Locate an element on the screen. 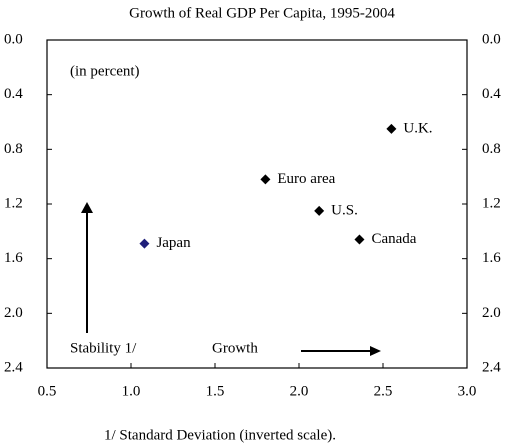 This screenshot has width=519, height=447. y-tick-label: 2.0 is located at coordinates (13, 313).